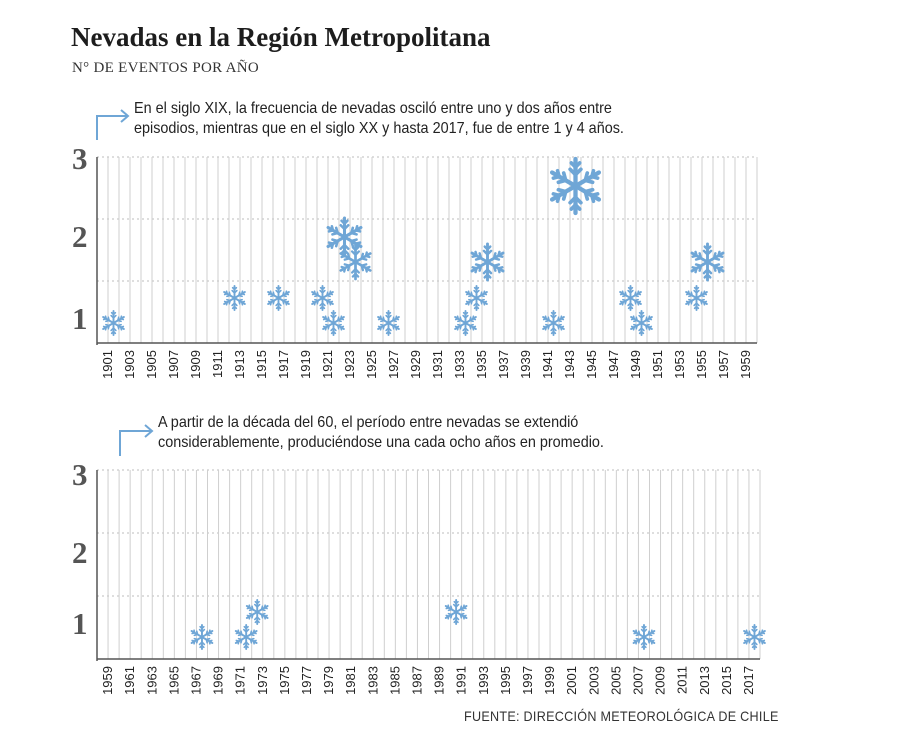 This screenshot has height=751, width=900. I want to click on x-tick-label: 1905, so click(151, 364).